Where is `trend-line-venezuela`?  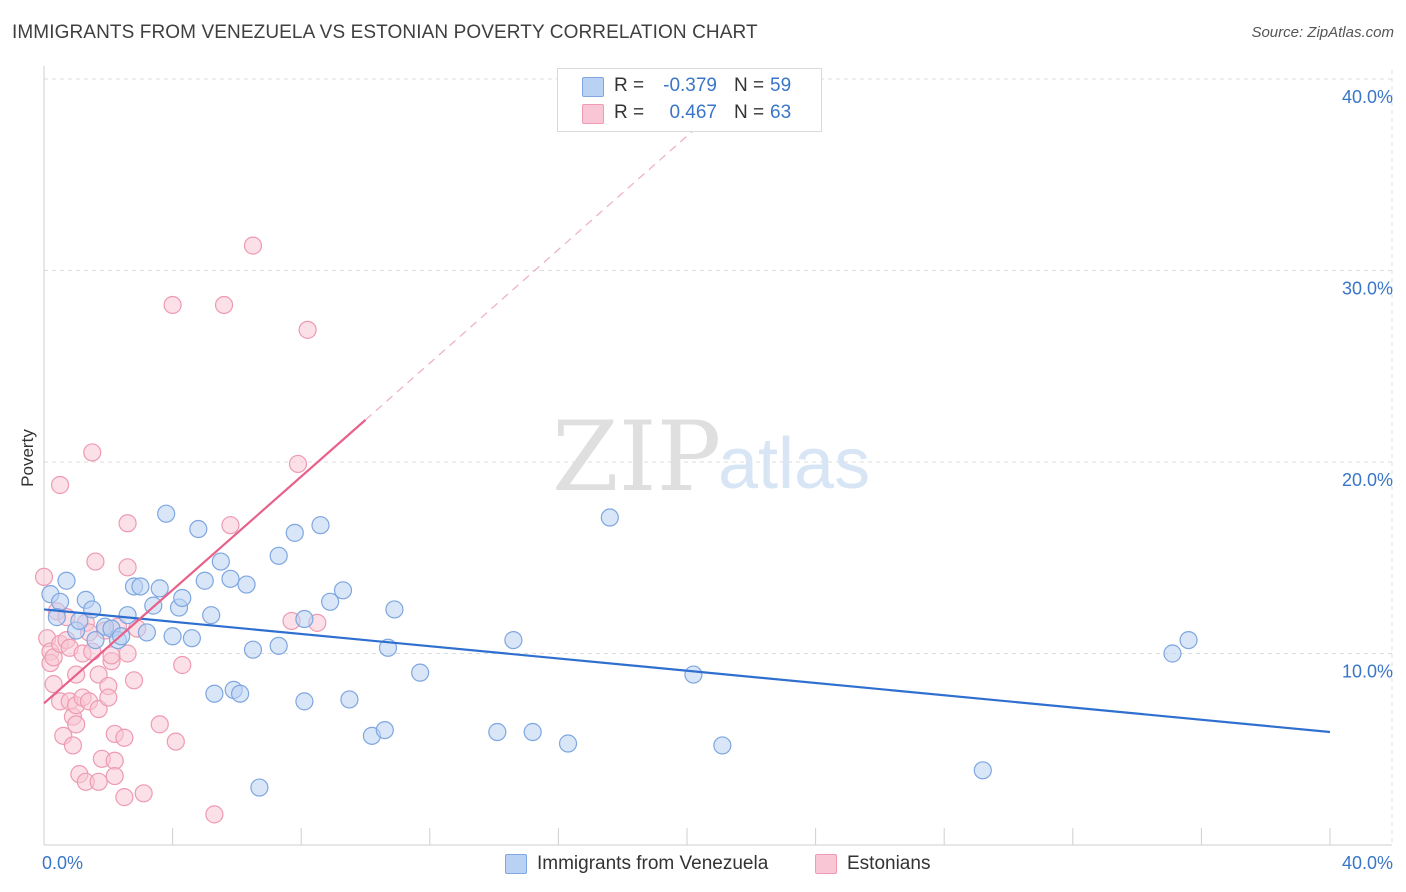
trend-line-venezuela is located at coordinates (687, 671).